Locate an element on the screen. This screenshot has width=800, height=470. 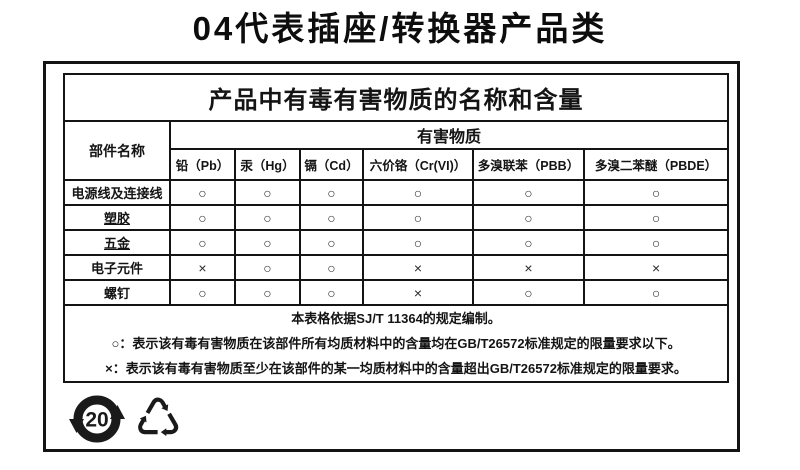
efup-years-text: 20 is located at coordinates (96, 420).